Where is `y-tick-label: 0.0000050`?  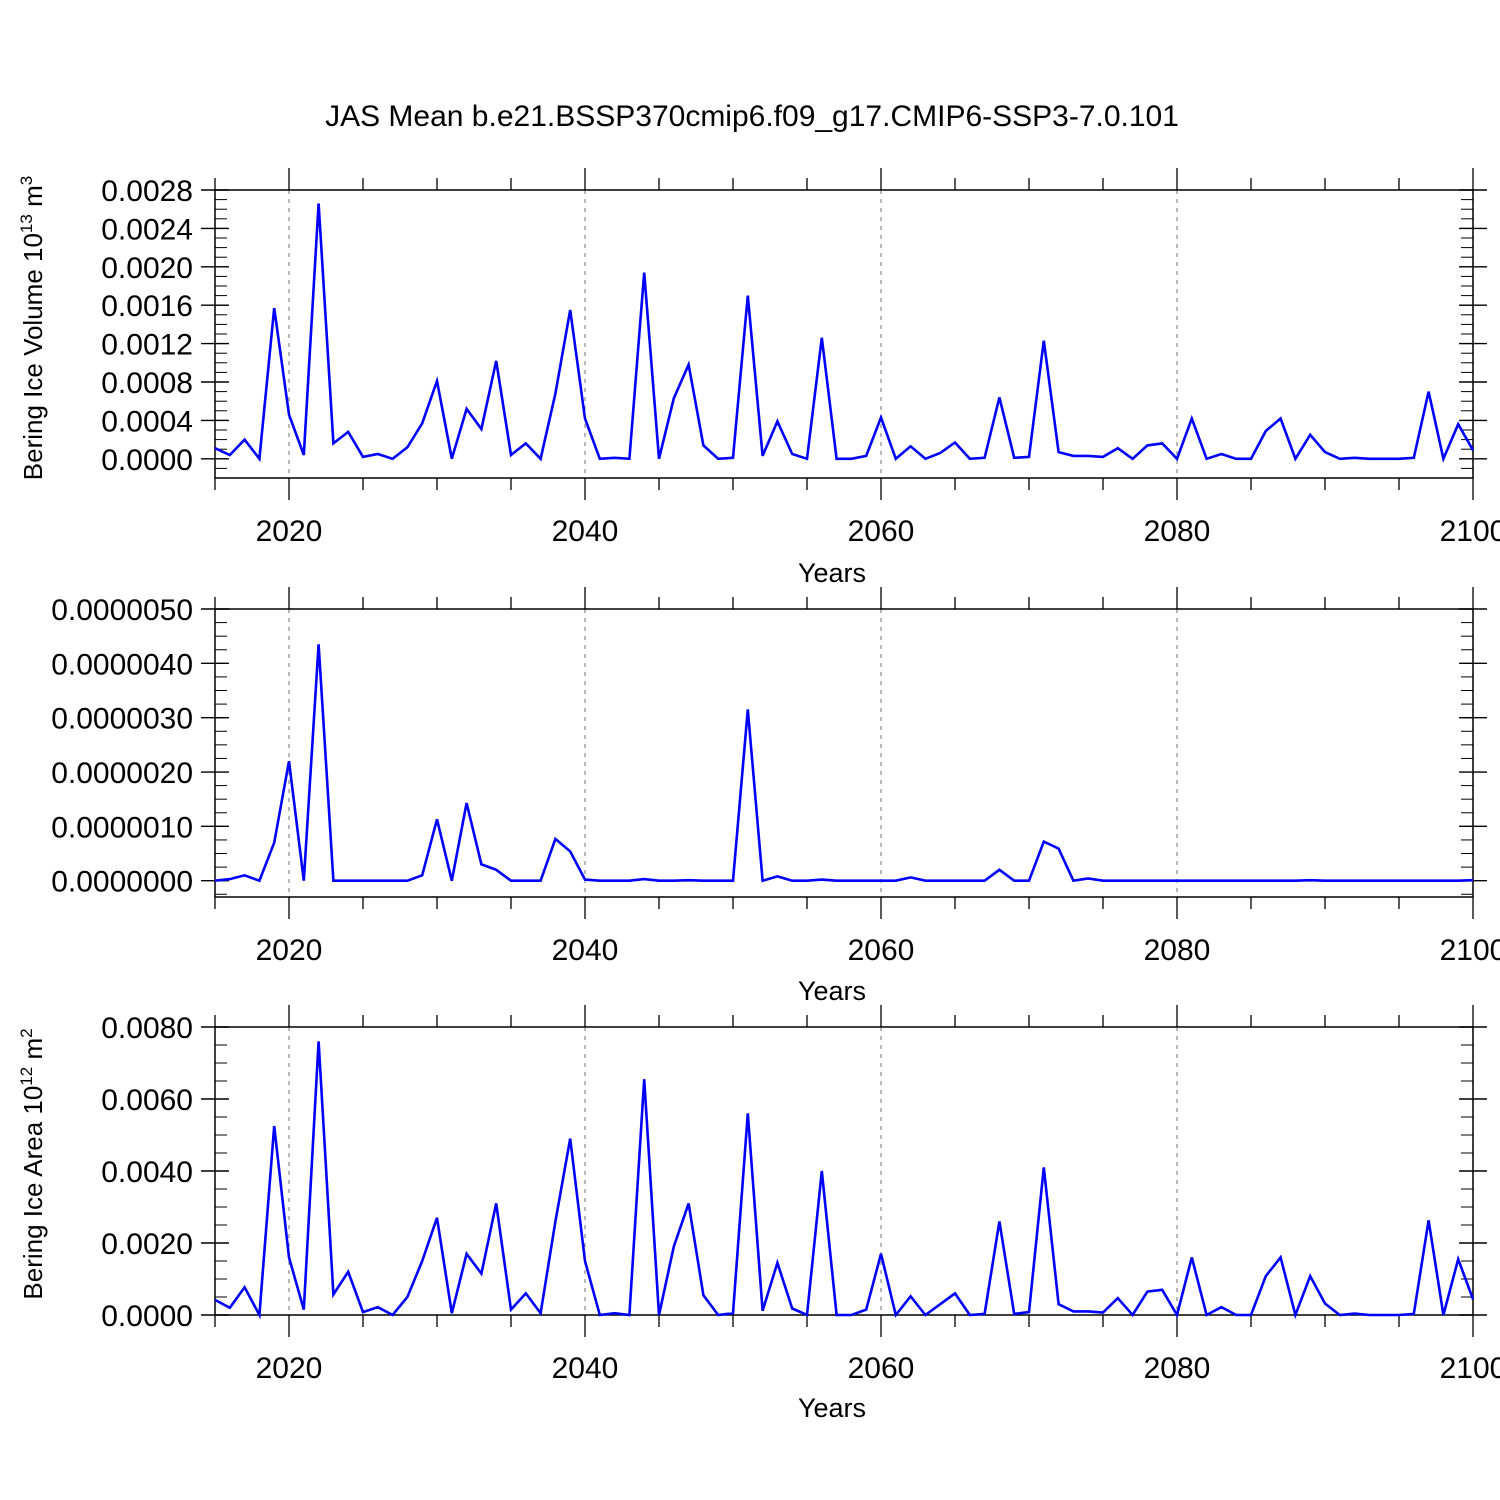 y-tick-label: 0.0000050 is located at coordinates (122, 610).